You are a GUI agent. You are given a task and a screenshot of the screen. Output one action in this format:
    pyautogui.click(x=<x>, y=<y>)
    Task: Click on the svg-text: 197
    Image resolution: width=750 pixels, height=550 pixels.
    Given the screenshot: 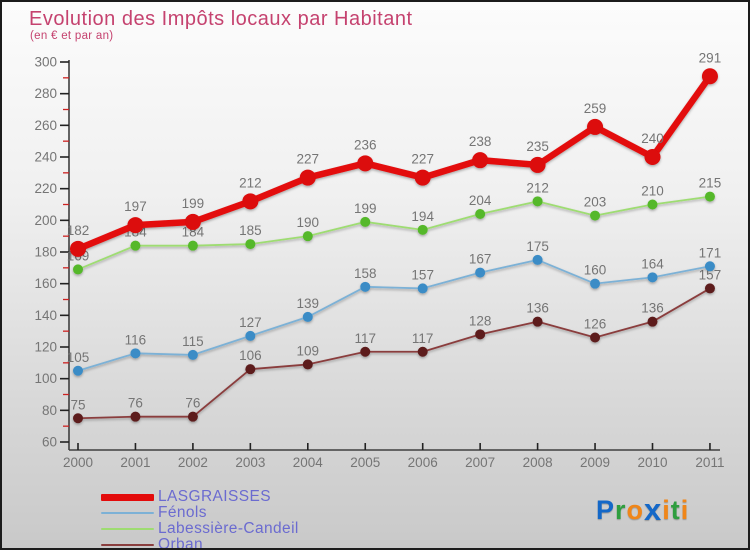 What is the action you would take?
    pyautogui.click(x=135, y=206)
    